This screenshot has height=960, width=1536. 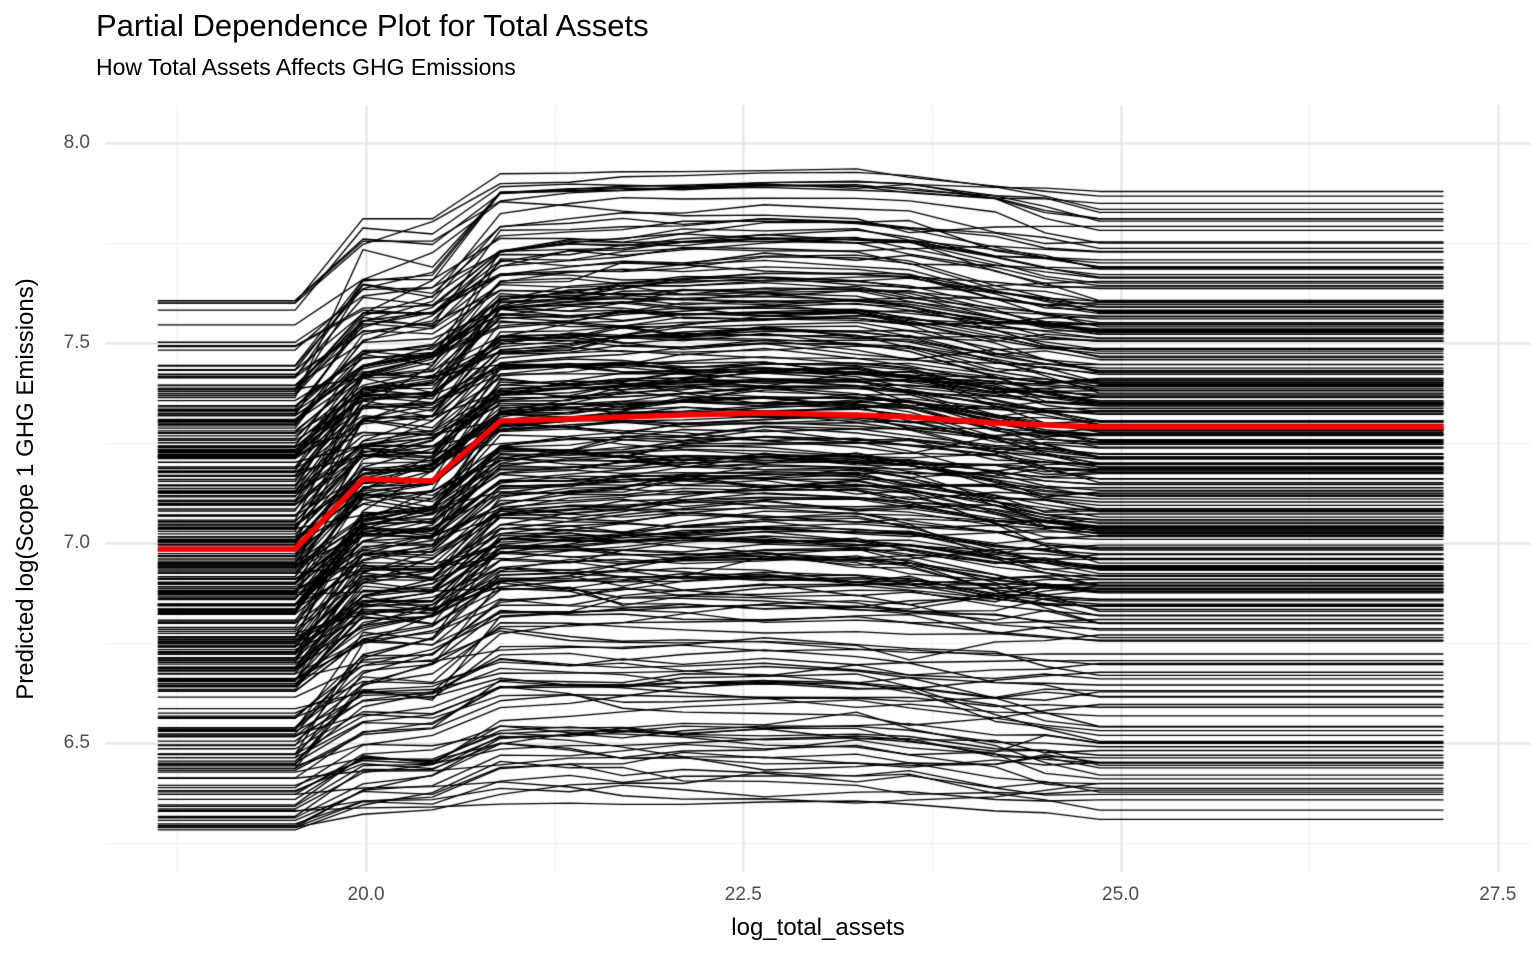 What do you see at coordinates (76, 142) in the screenshot?
I see `y-tick-label: 8.0` at bounding box center [76, 142].